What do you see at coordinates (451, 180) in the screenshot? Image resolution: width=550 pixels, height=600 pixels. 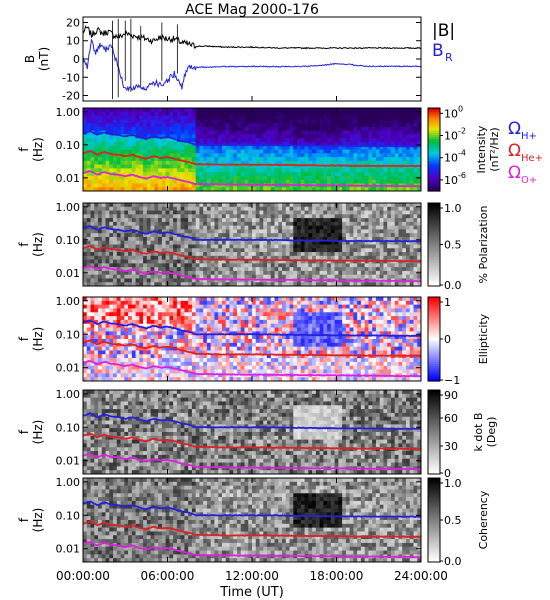 I see `colorbar-ticklabel-0-3: 10` at bounding box center [451, 180].